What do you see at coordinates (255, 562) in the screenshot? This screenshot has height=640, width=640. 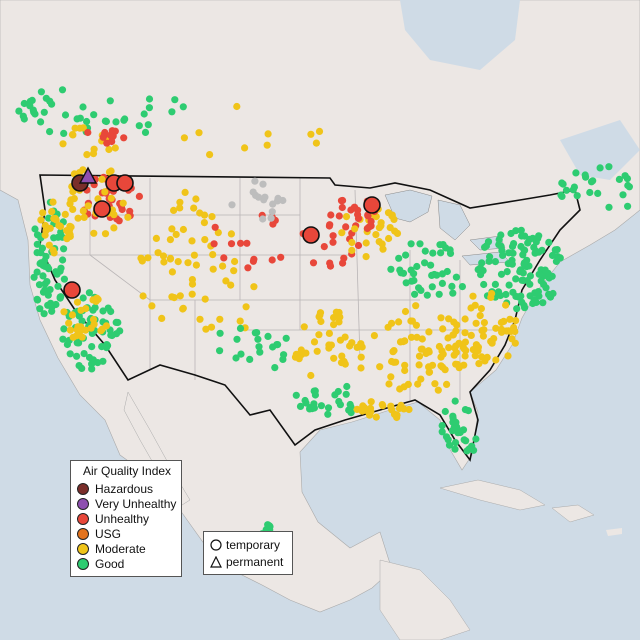 I see `legend-label: permanent` at bounding box center [255, 562].